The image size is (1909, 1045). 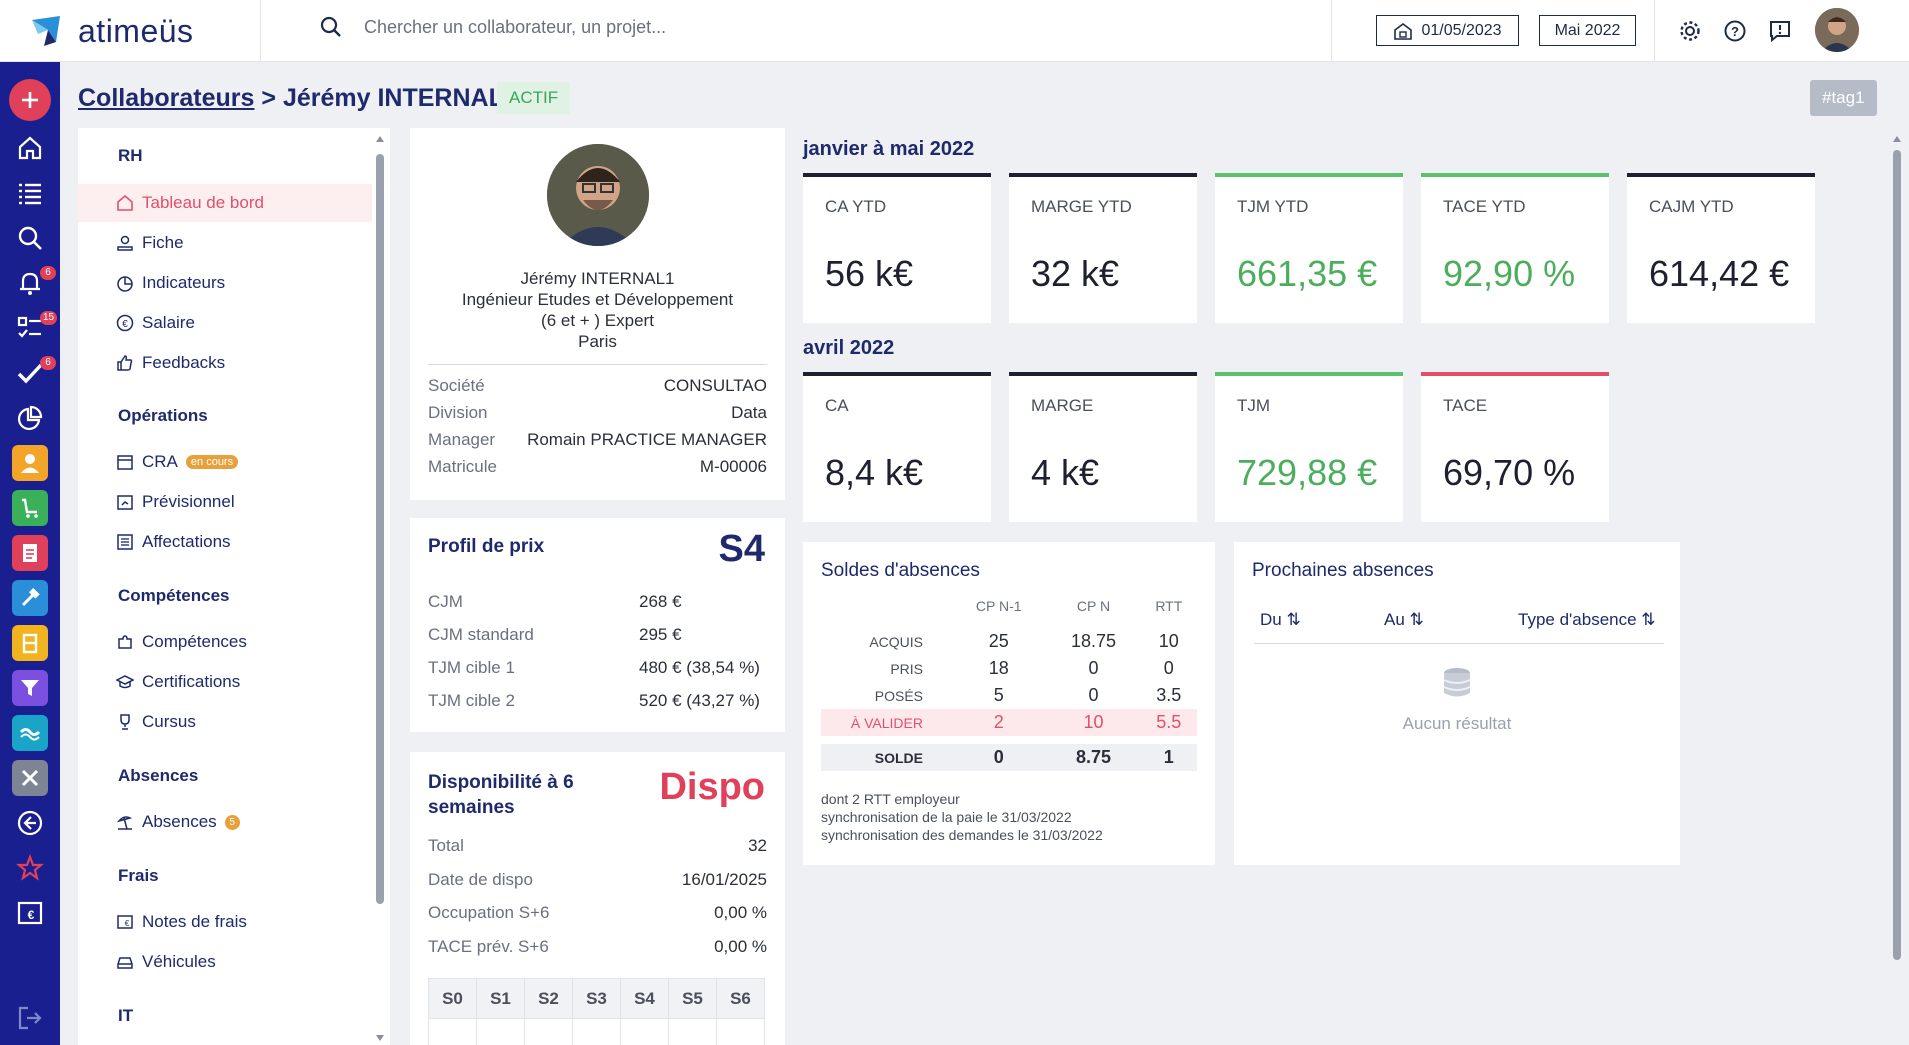 What do you see at coordinates (30, 778) in the screenshot?
I see `app-admin` at bounding box center [30, 778].